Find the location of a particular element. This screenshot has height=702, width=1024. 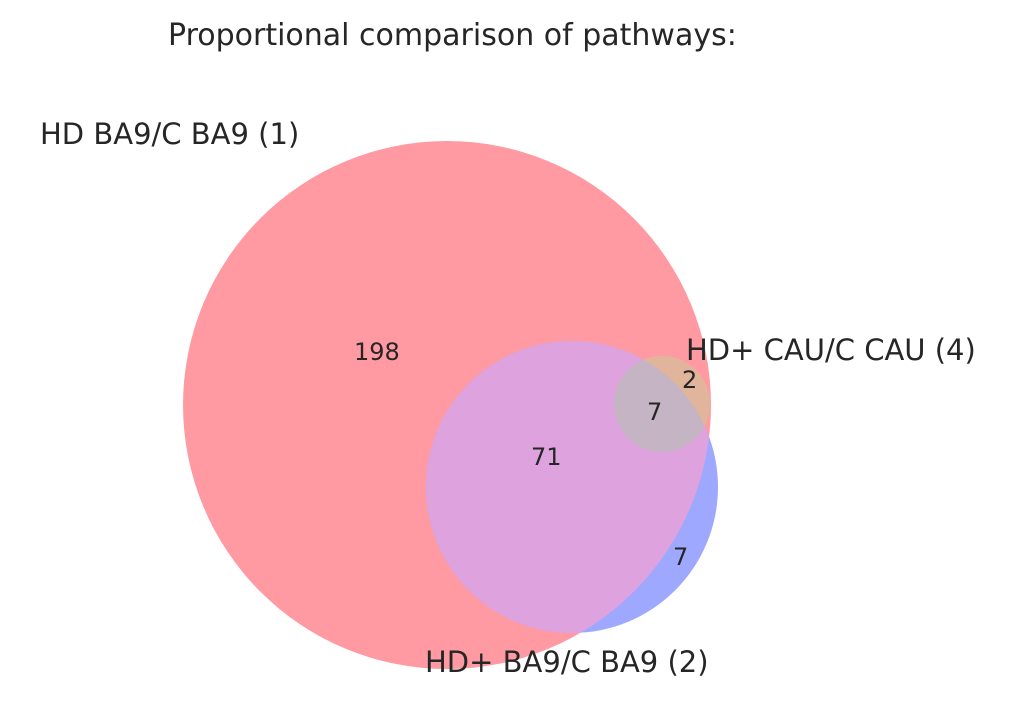

set-4-label: HD+ CAU/C CAU (4) is located at coordinates (831, 350).